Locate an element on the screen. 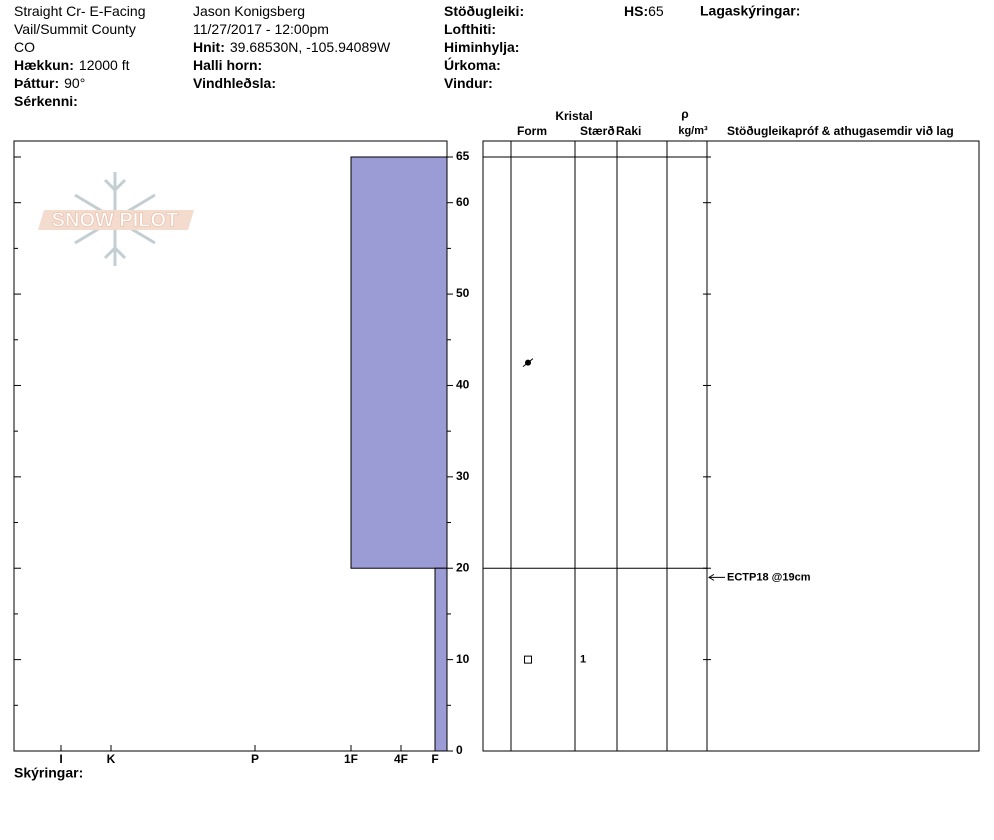 The height and width of the screenshot is (840, 994). header-text: 11/27/2017 - 12:00pm is located at coordinates (261, 29).